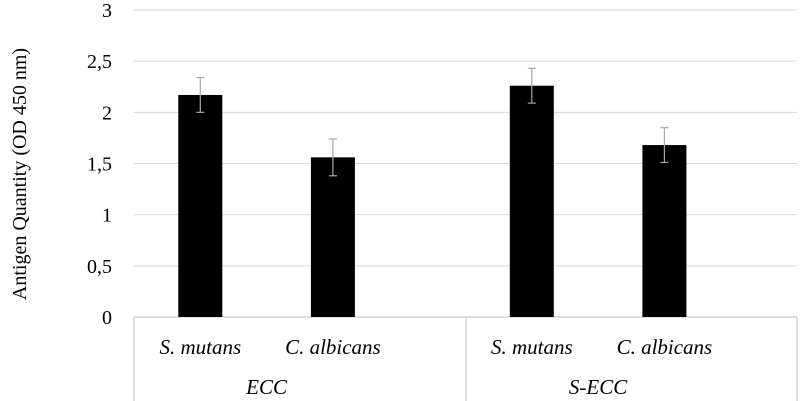 The height and width of the screenshot is (401, 800). Describe the element at coordinates (20, 174) in the screenshot. I see `y-axis-label: Antigen Quantity (OD 450 nm)` at that location.